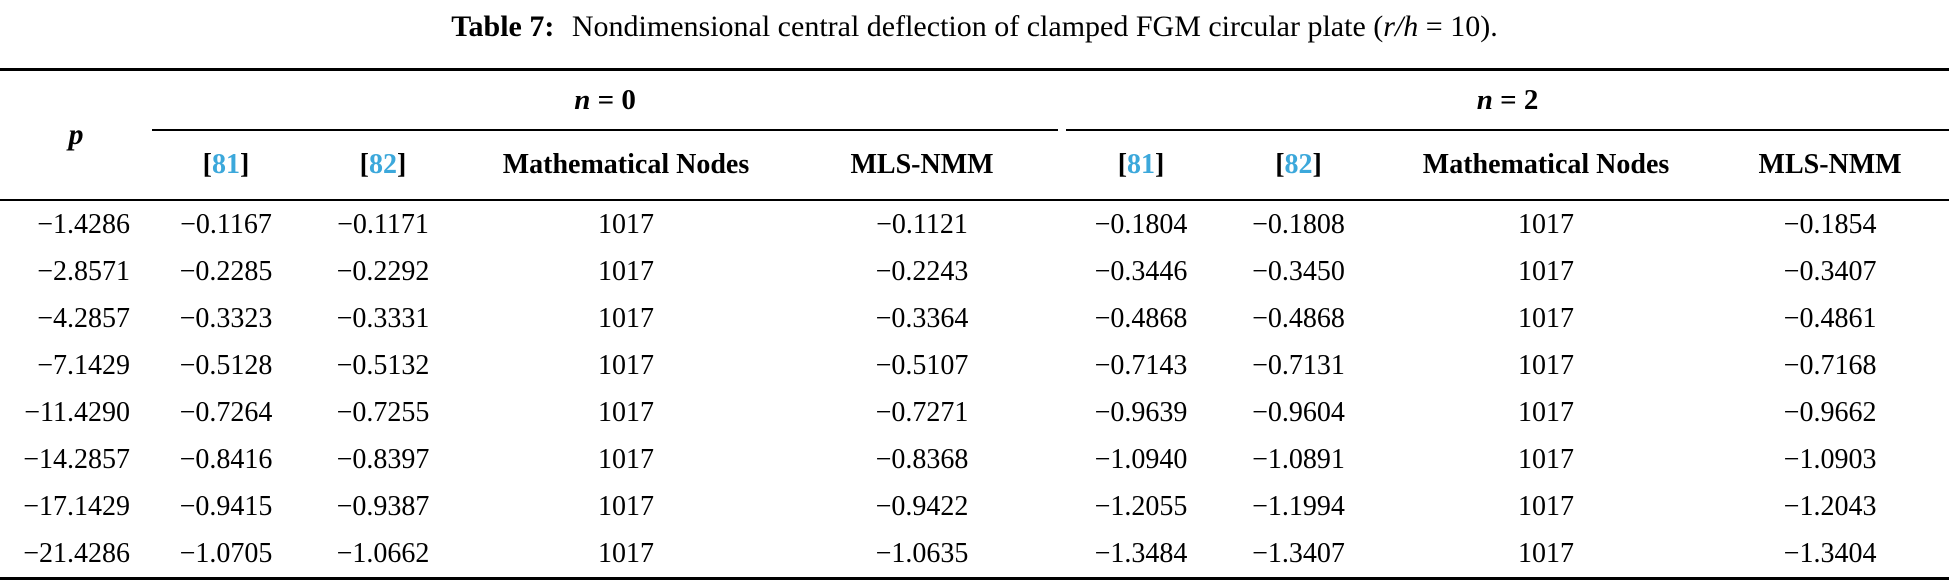 Image resolution: width=1949 pixels, height=586 pixels. What do you see at coordinates (1141, 553) in the screenshot?
I see `cell-n2-ref81: −1.3484` at bounding box center [1141, 553].